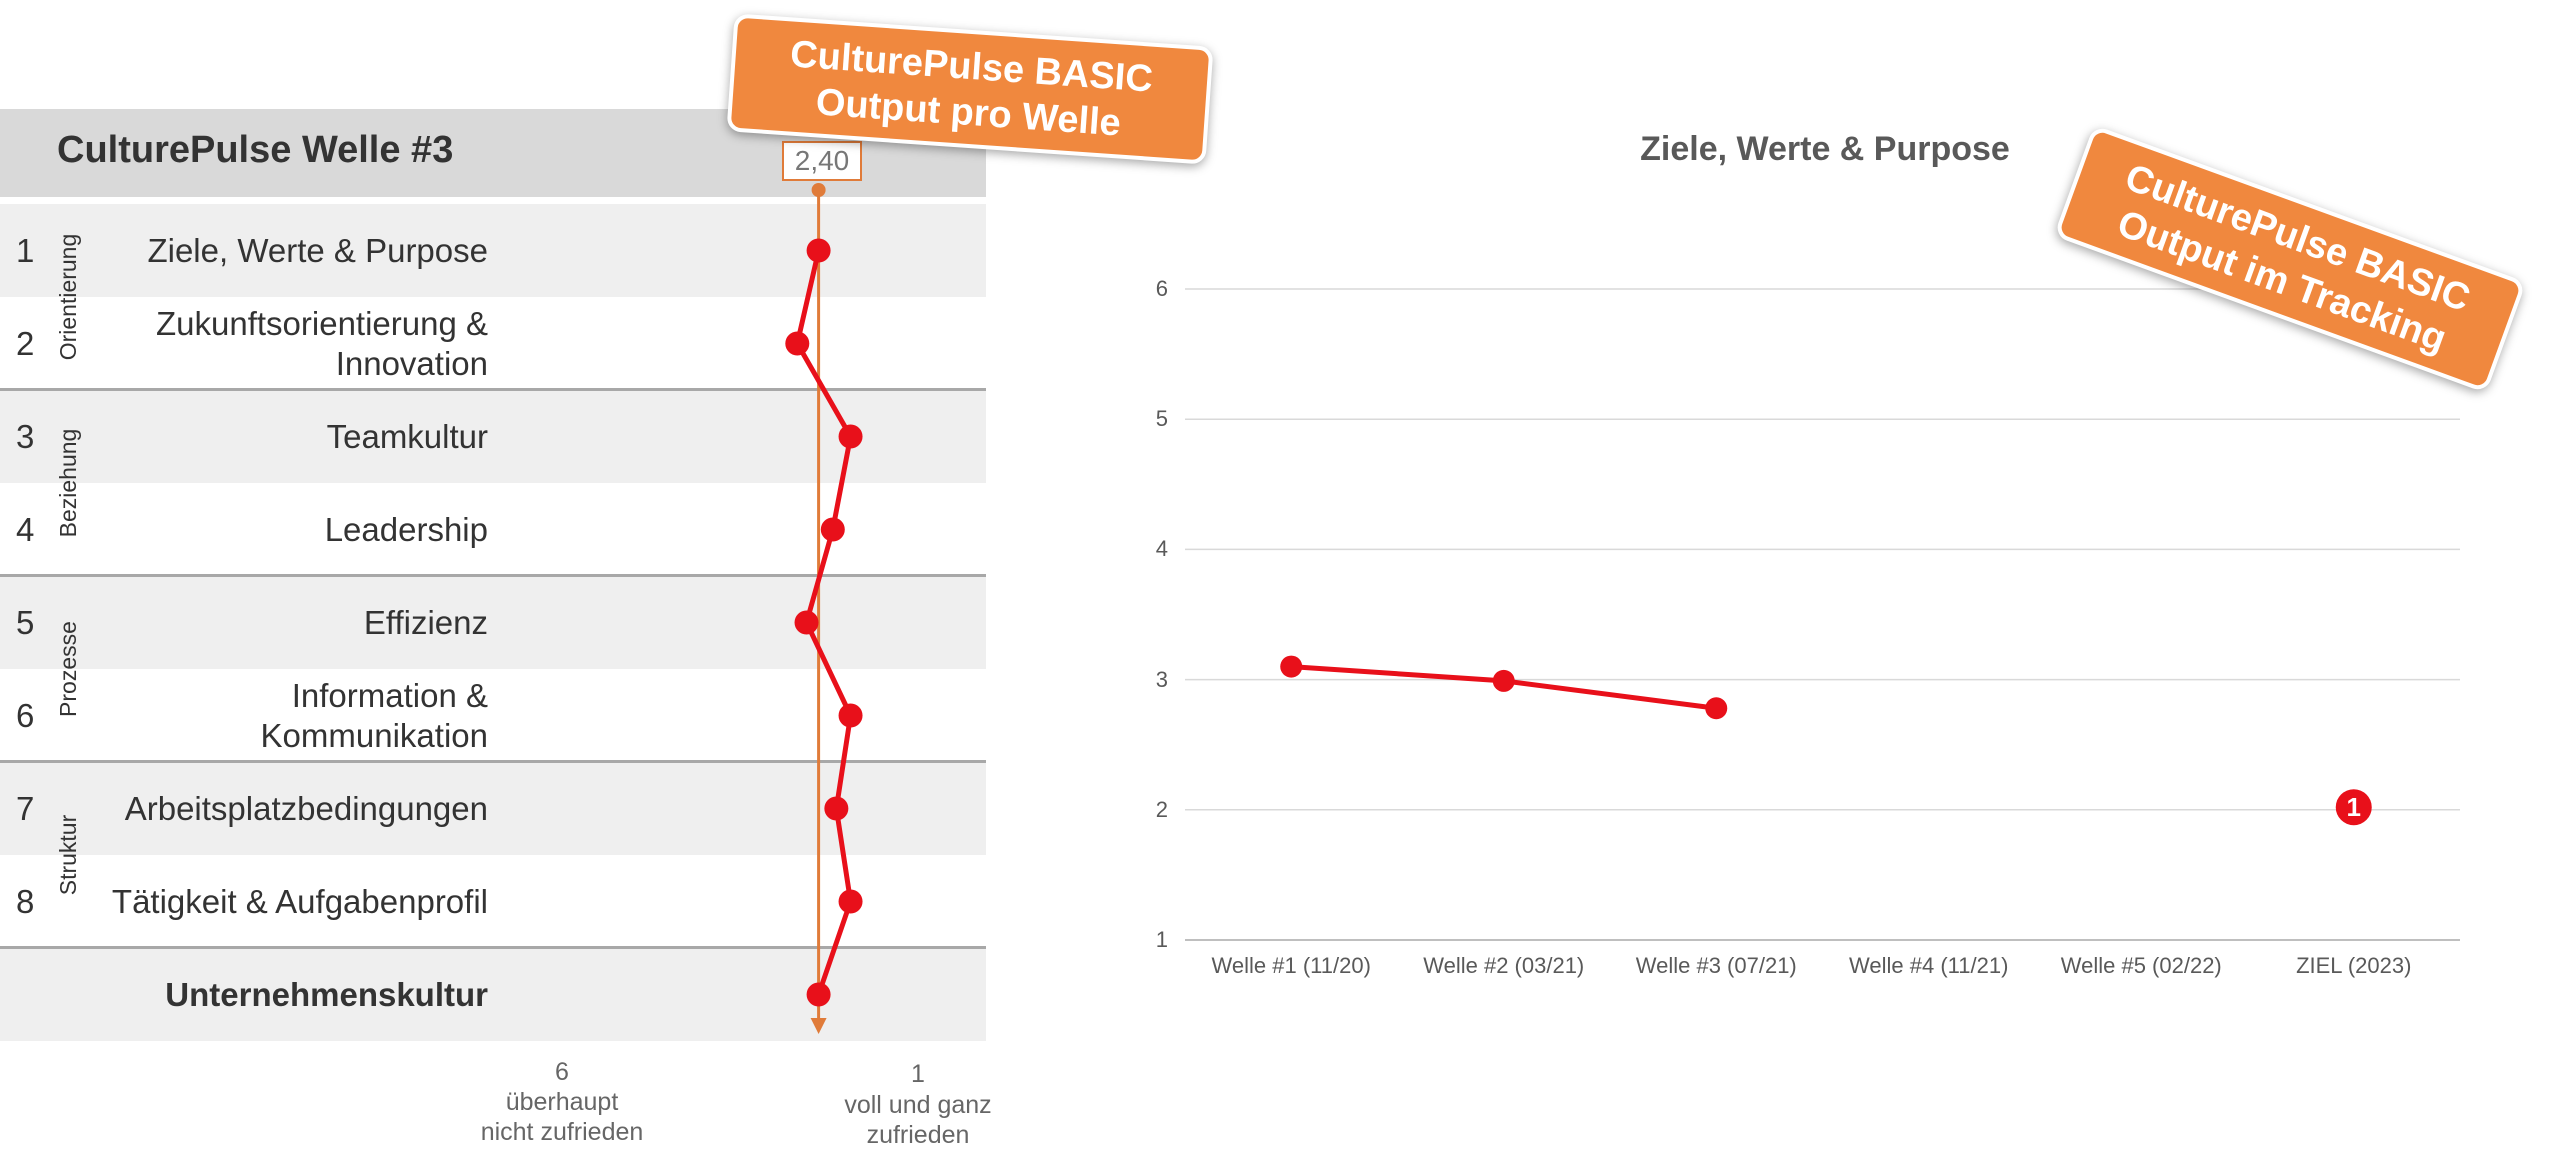 This screenshot has width=2560, height=1165. I want to click on row-label-line: Tätigkeit & Aufgabenprofil, so click(299, 901).